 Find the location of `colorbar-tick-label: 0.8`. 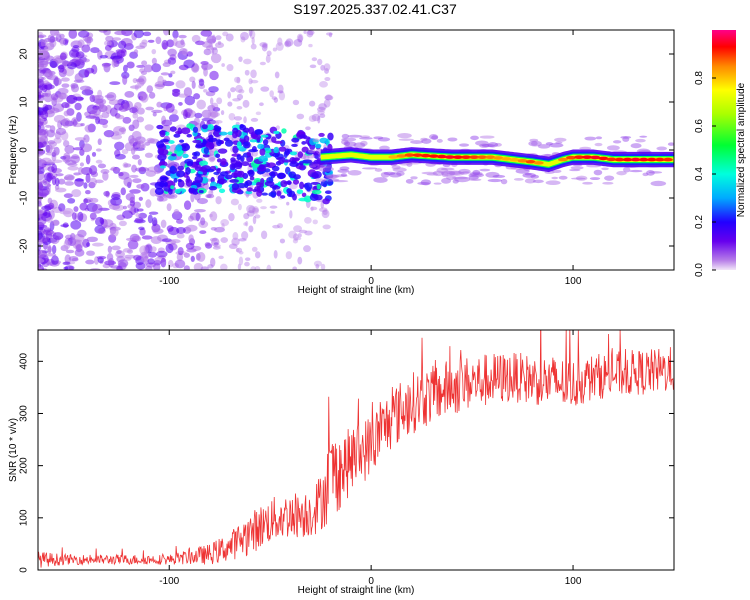

colorbar-tick-label: 0.8 is located at coordinates (699, 78).